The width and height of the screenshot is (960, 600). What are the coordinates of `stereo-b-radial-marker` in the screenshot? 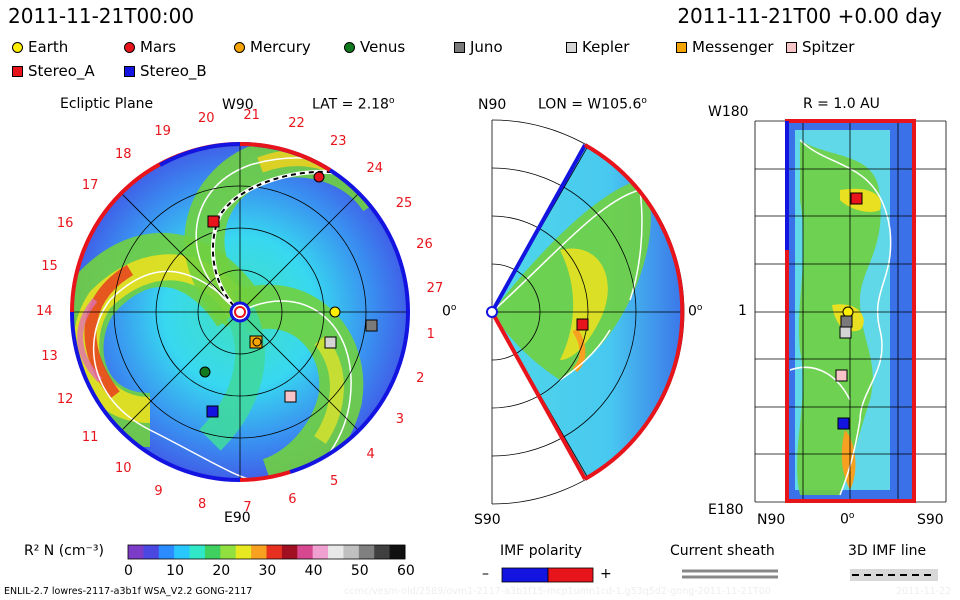 It's located at (843, 423).